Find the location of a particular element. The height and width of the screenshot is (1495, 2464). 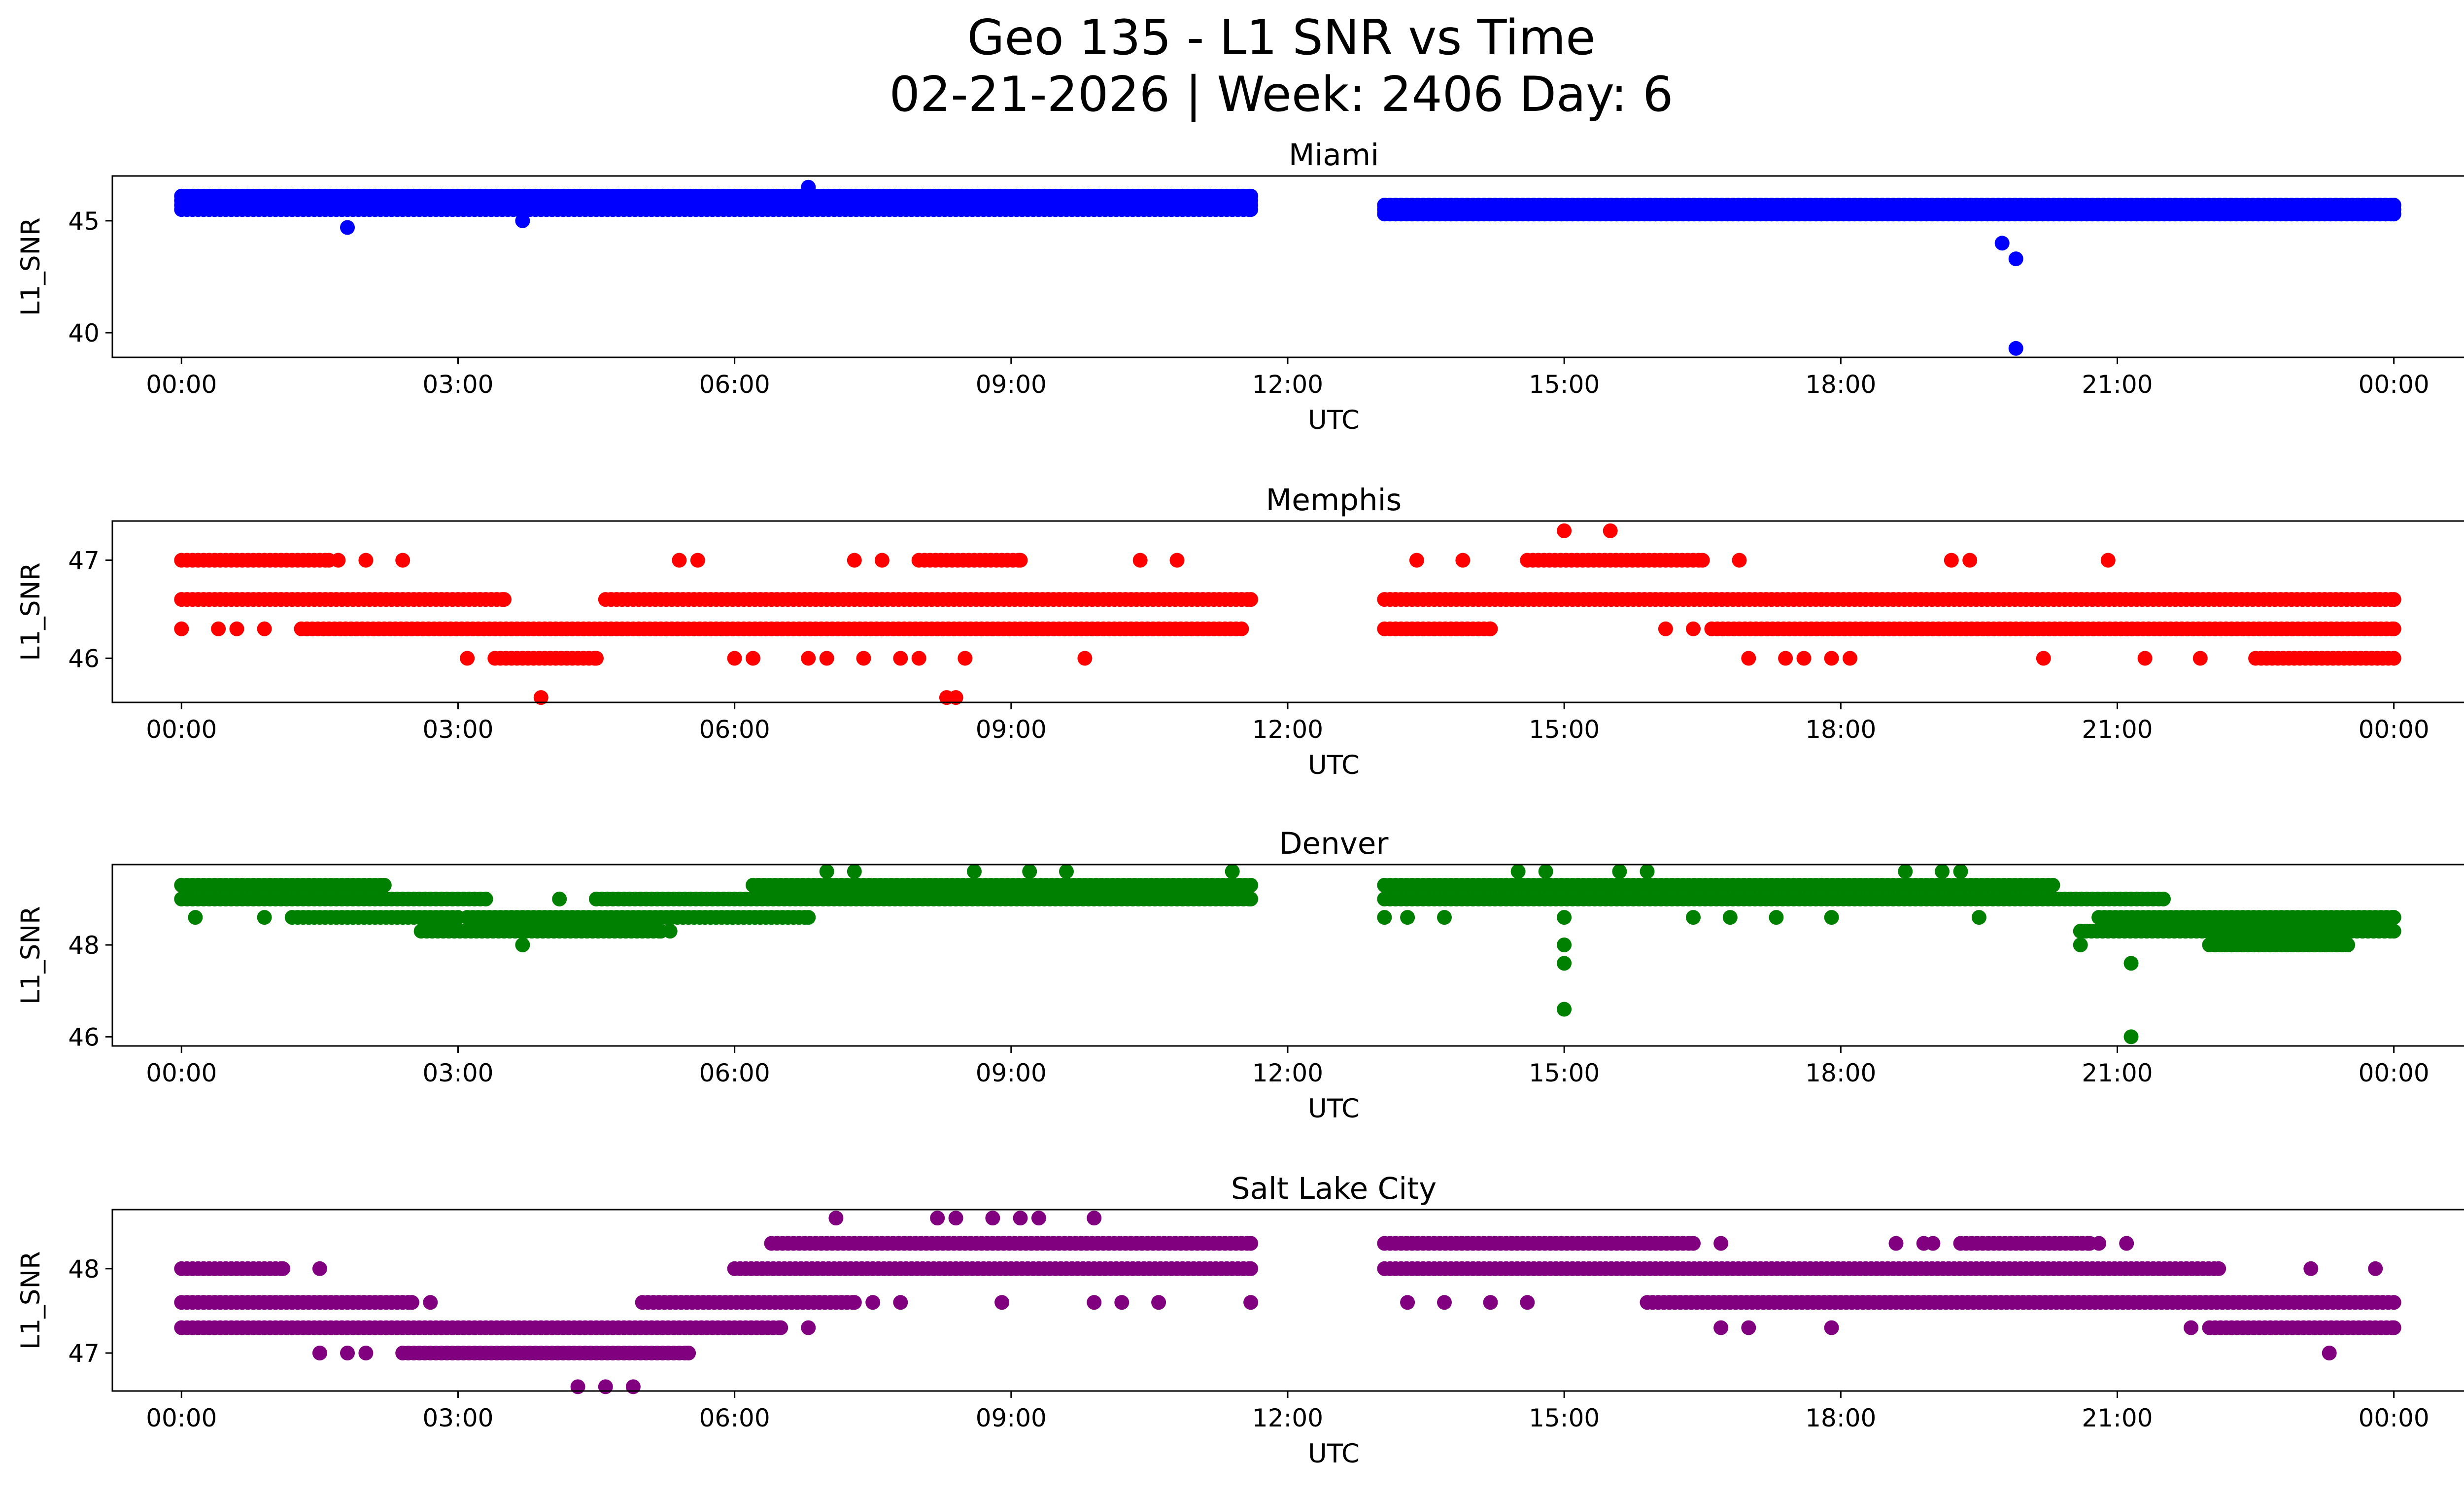

x-tick-label: 12:00 is located at coordinates (1287, 1418).